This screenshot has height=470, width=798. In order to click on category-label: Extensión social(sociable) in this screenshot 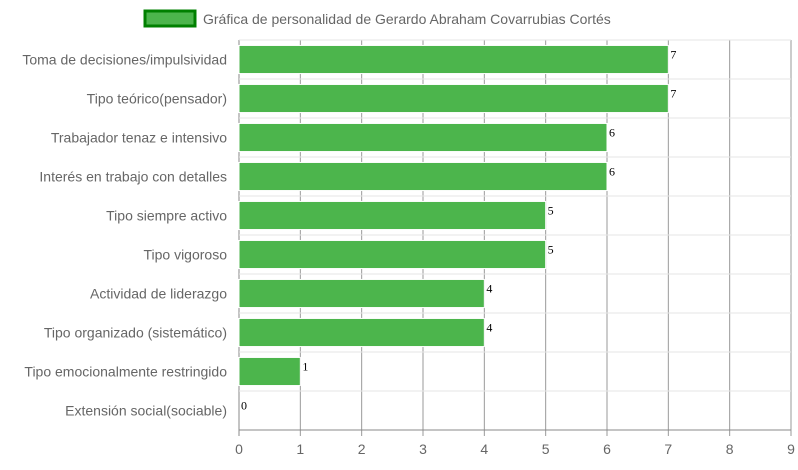, I will do `click(146, 411)`.